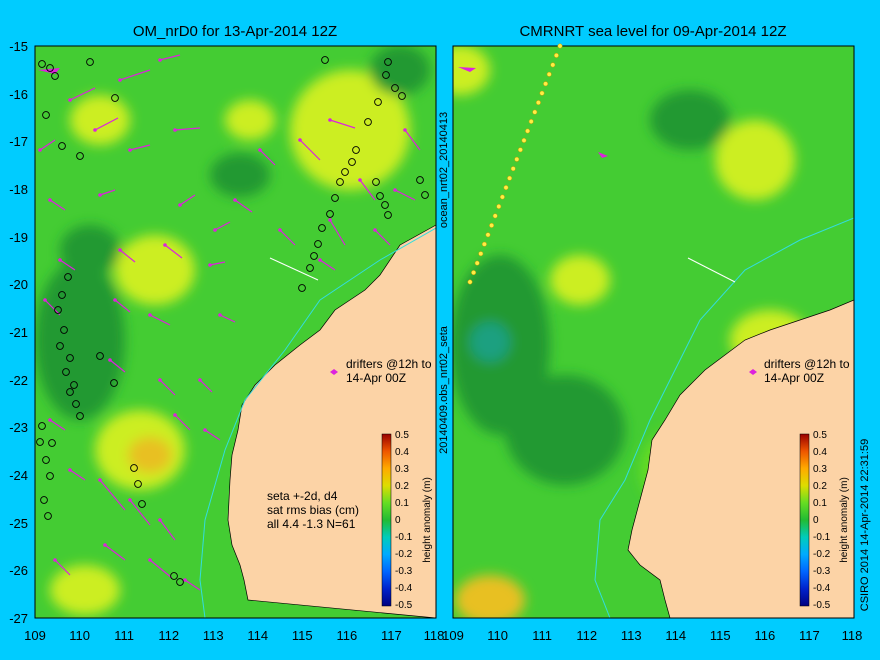 The image size is (880, 660). Describe the element at coordinates (124, 635) in the screenshot. I see `x-tick-label: 111` at that location.